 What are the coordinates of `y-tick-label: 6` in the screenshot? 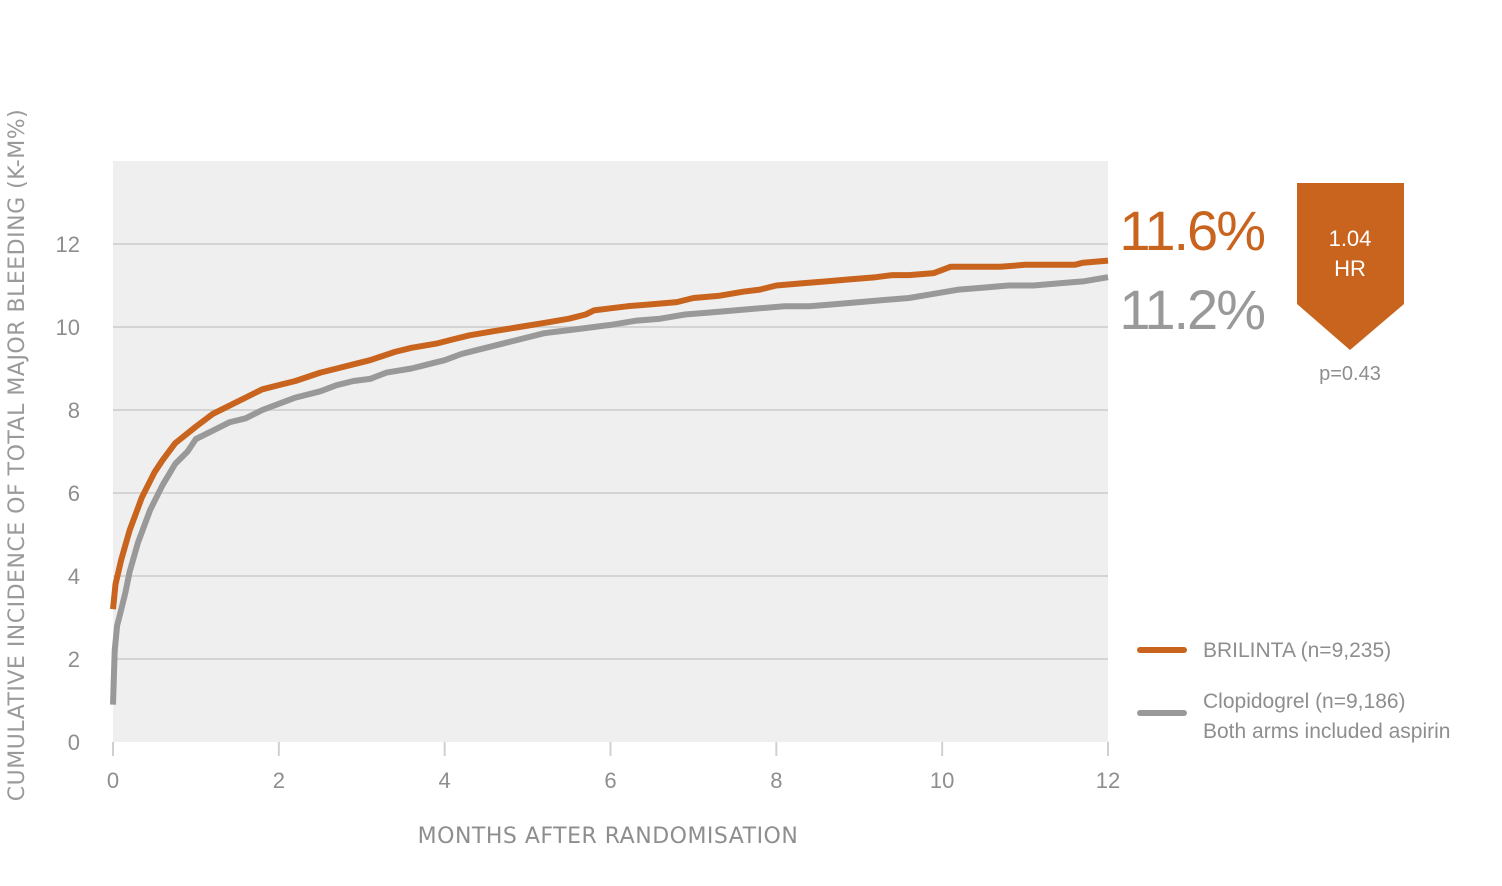 It's located at (74, 493).